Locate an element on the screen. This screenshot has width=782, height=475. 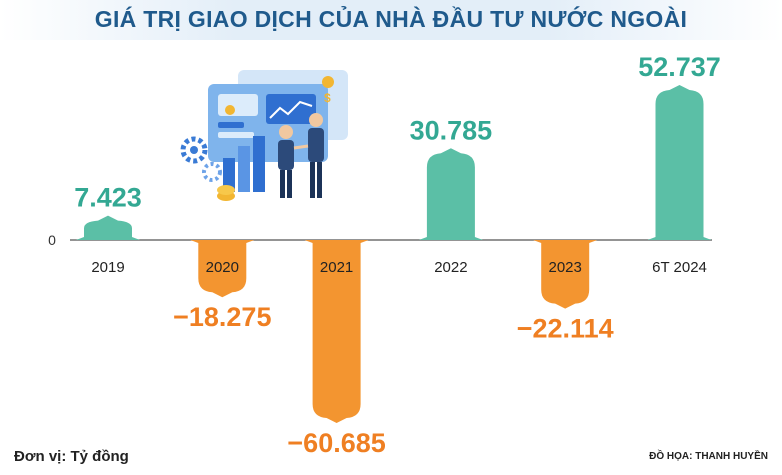
bar-block-icon is located at coordinates (229, 175).